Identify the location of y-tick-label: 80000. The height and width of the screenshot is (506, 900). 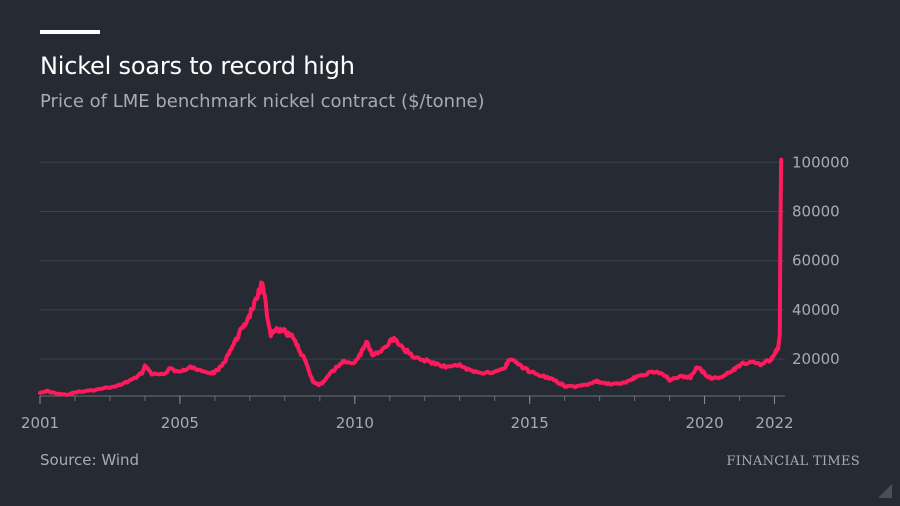
(816, 212).